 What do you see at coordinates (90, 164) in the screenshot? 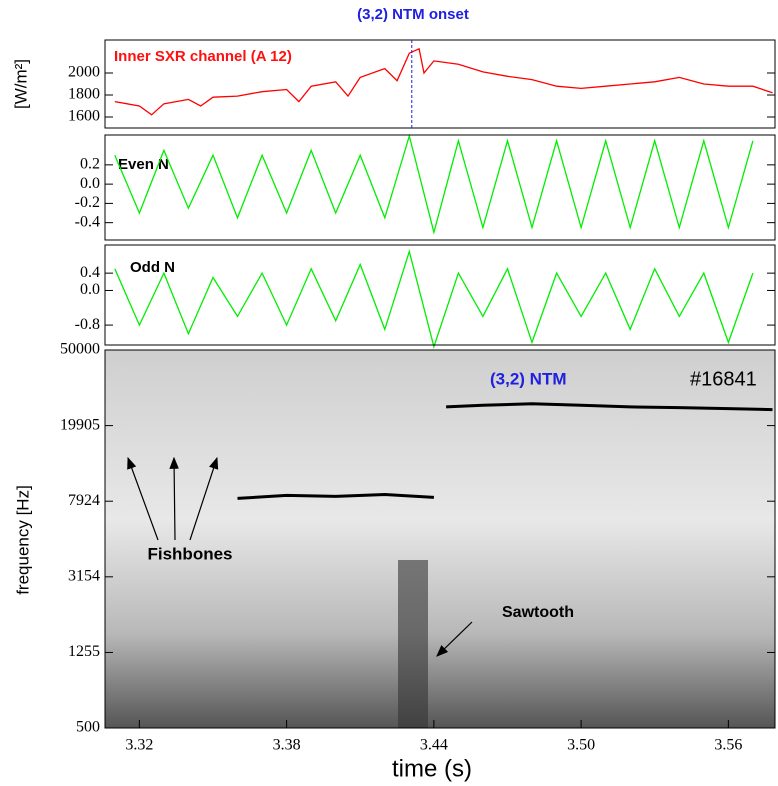
I see `y-tick-label: 0.2` at bounding box center [90, 164].